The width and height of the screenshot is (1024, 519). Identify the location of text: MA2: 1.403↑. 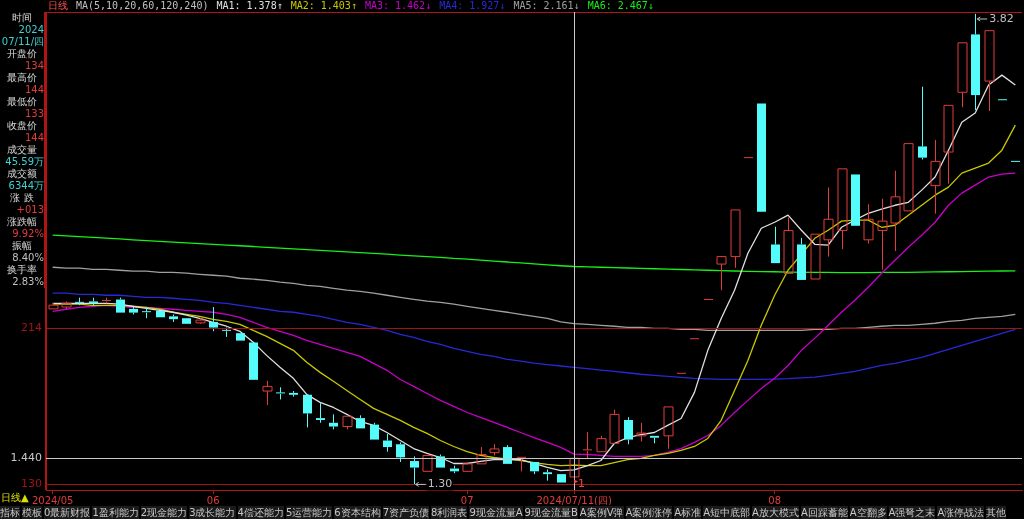
(323, 6).